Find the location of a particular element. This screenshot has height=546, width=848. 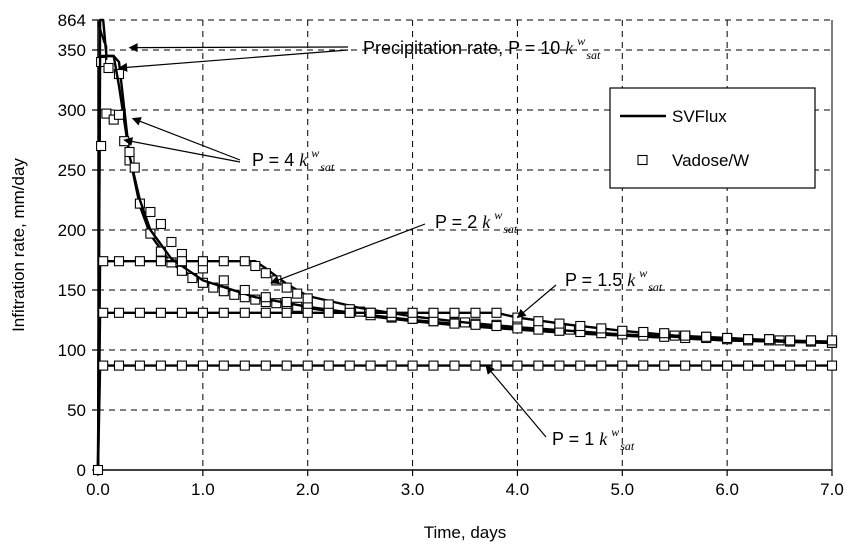

y-tick-label-5: 250 is located at coordinates (72, 170).